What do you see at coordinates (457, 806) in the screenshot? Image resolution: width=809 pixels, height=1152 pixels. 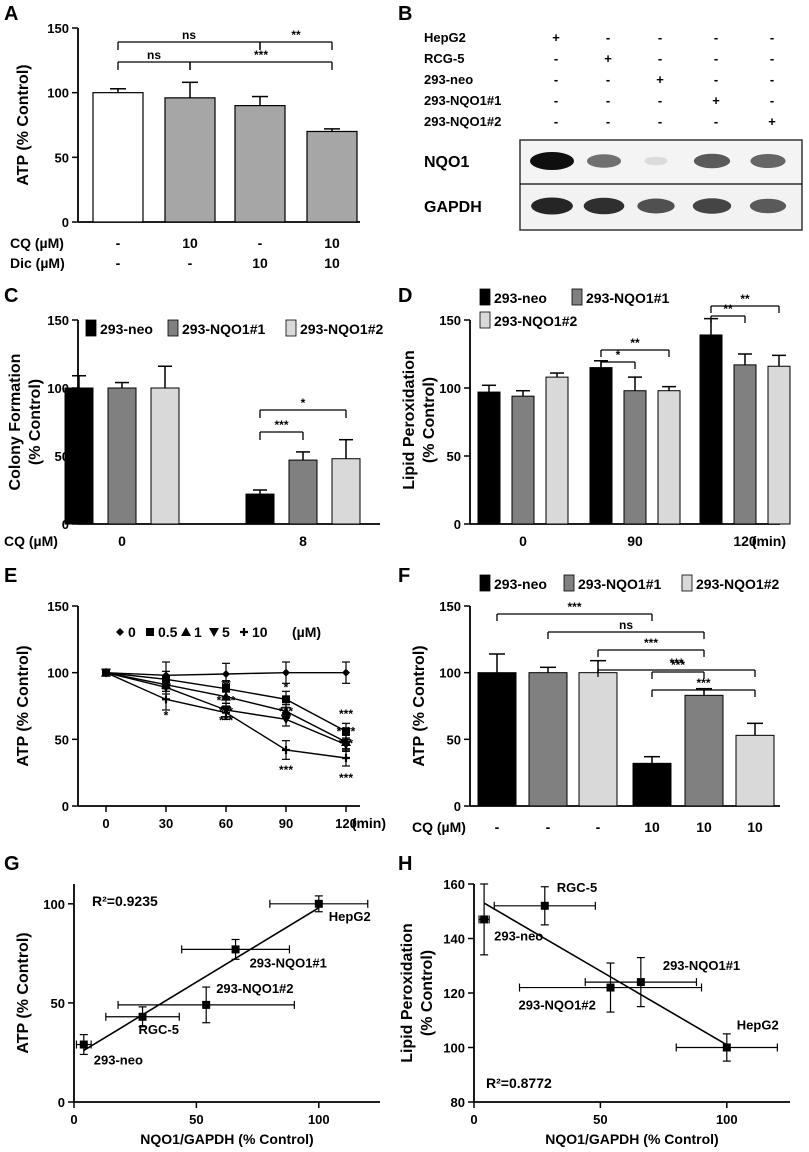 I see `panel-f-y-tick-label: 0` at bounding box center [457, 806].